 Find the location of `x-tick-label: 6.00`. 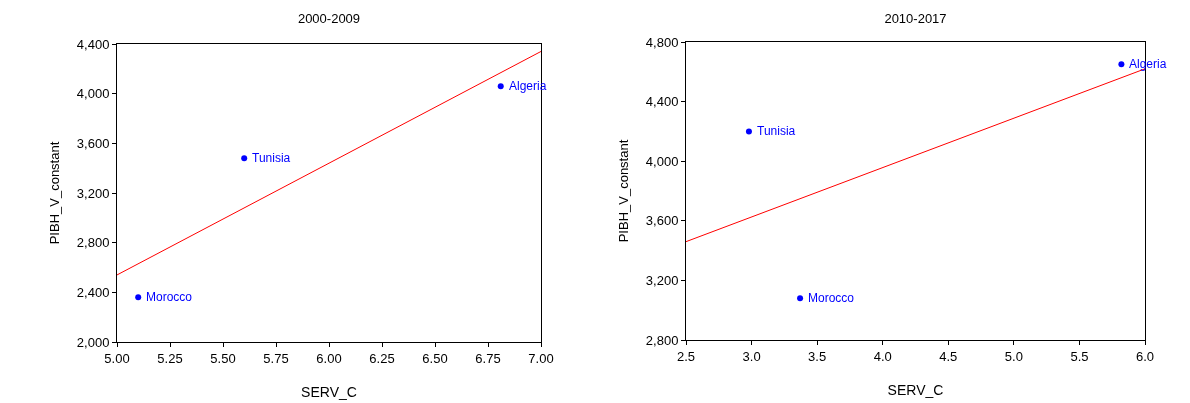

x-tick-label: 6.00 is located at coordinates (329, 358).